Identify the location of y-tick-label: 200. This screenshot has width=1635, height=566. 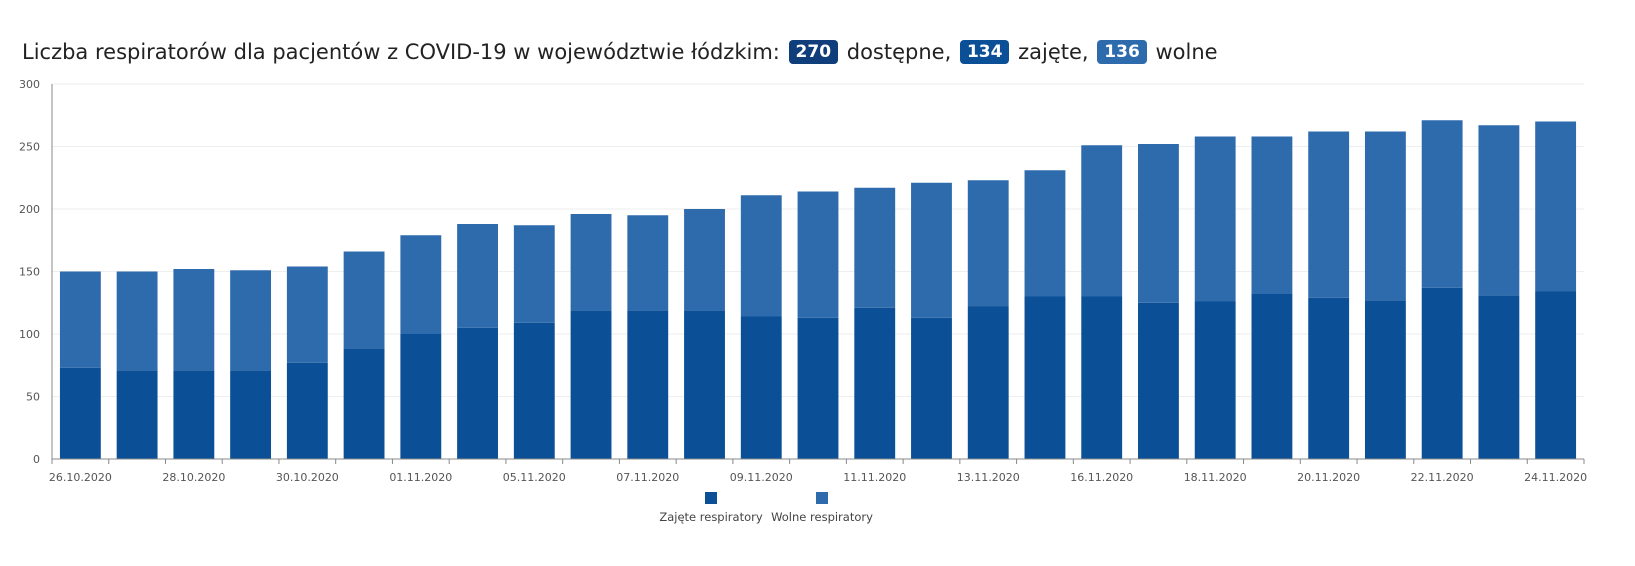
(29, 209).